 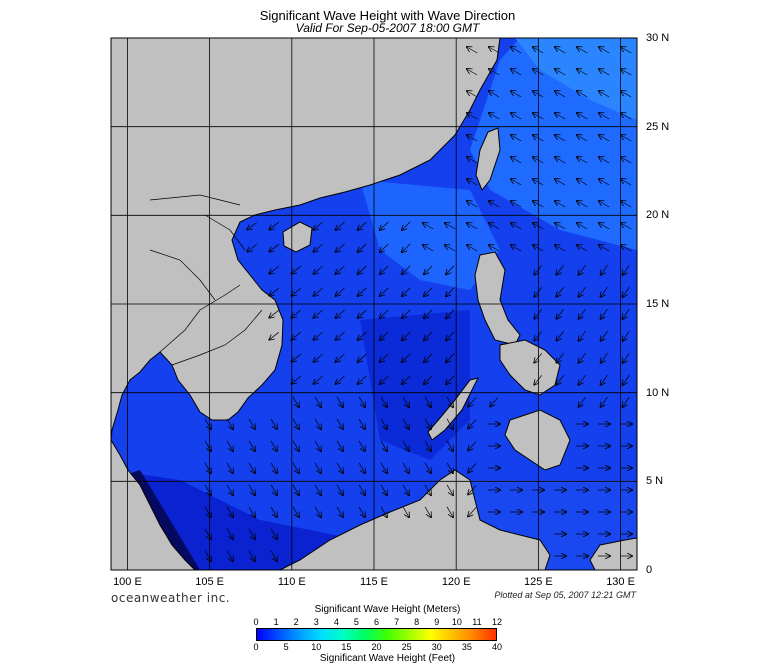 I want to click on meters-tick: 1, so click(x=276, y=622).